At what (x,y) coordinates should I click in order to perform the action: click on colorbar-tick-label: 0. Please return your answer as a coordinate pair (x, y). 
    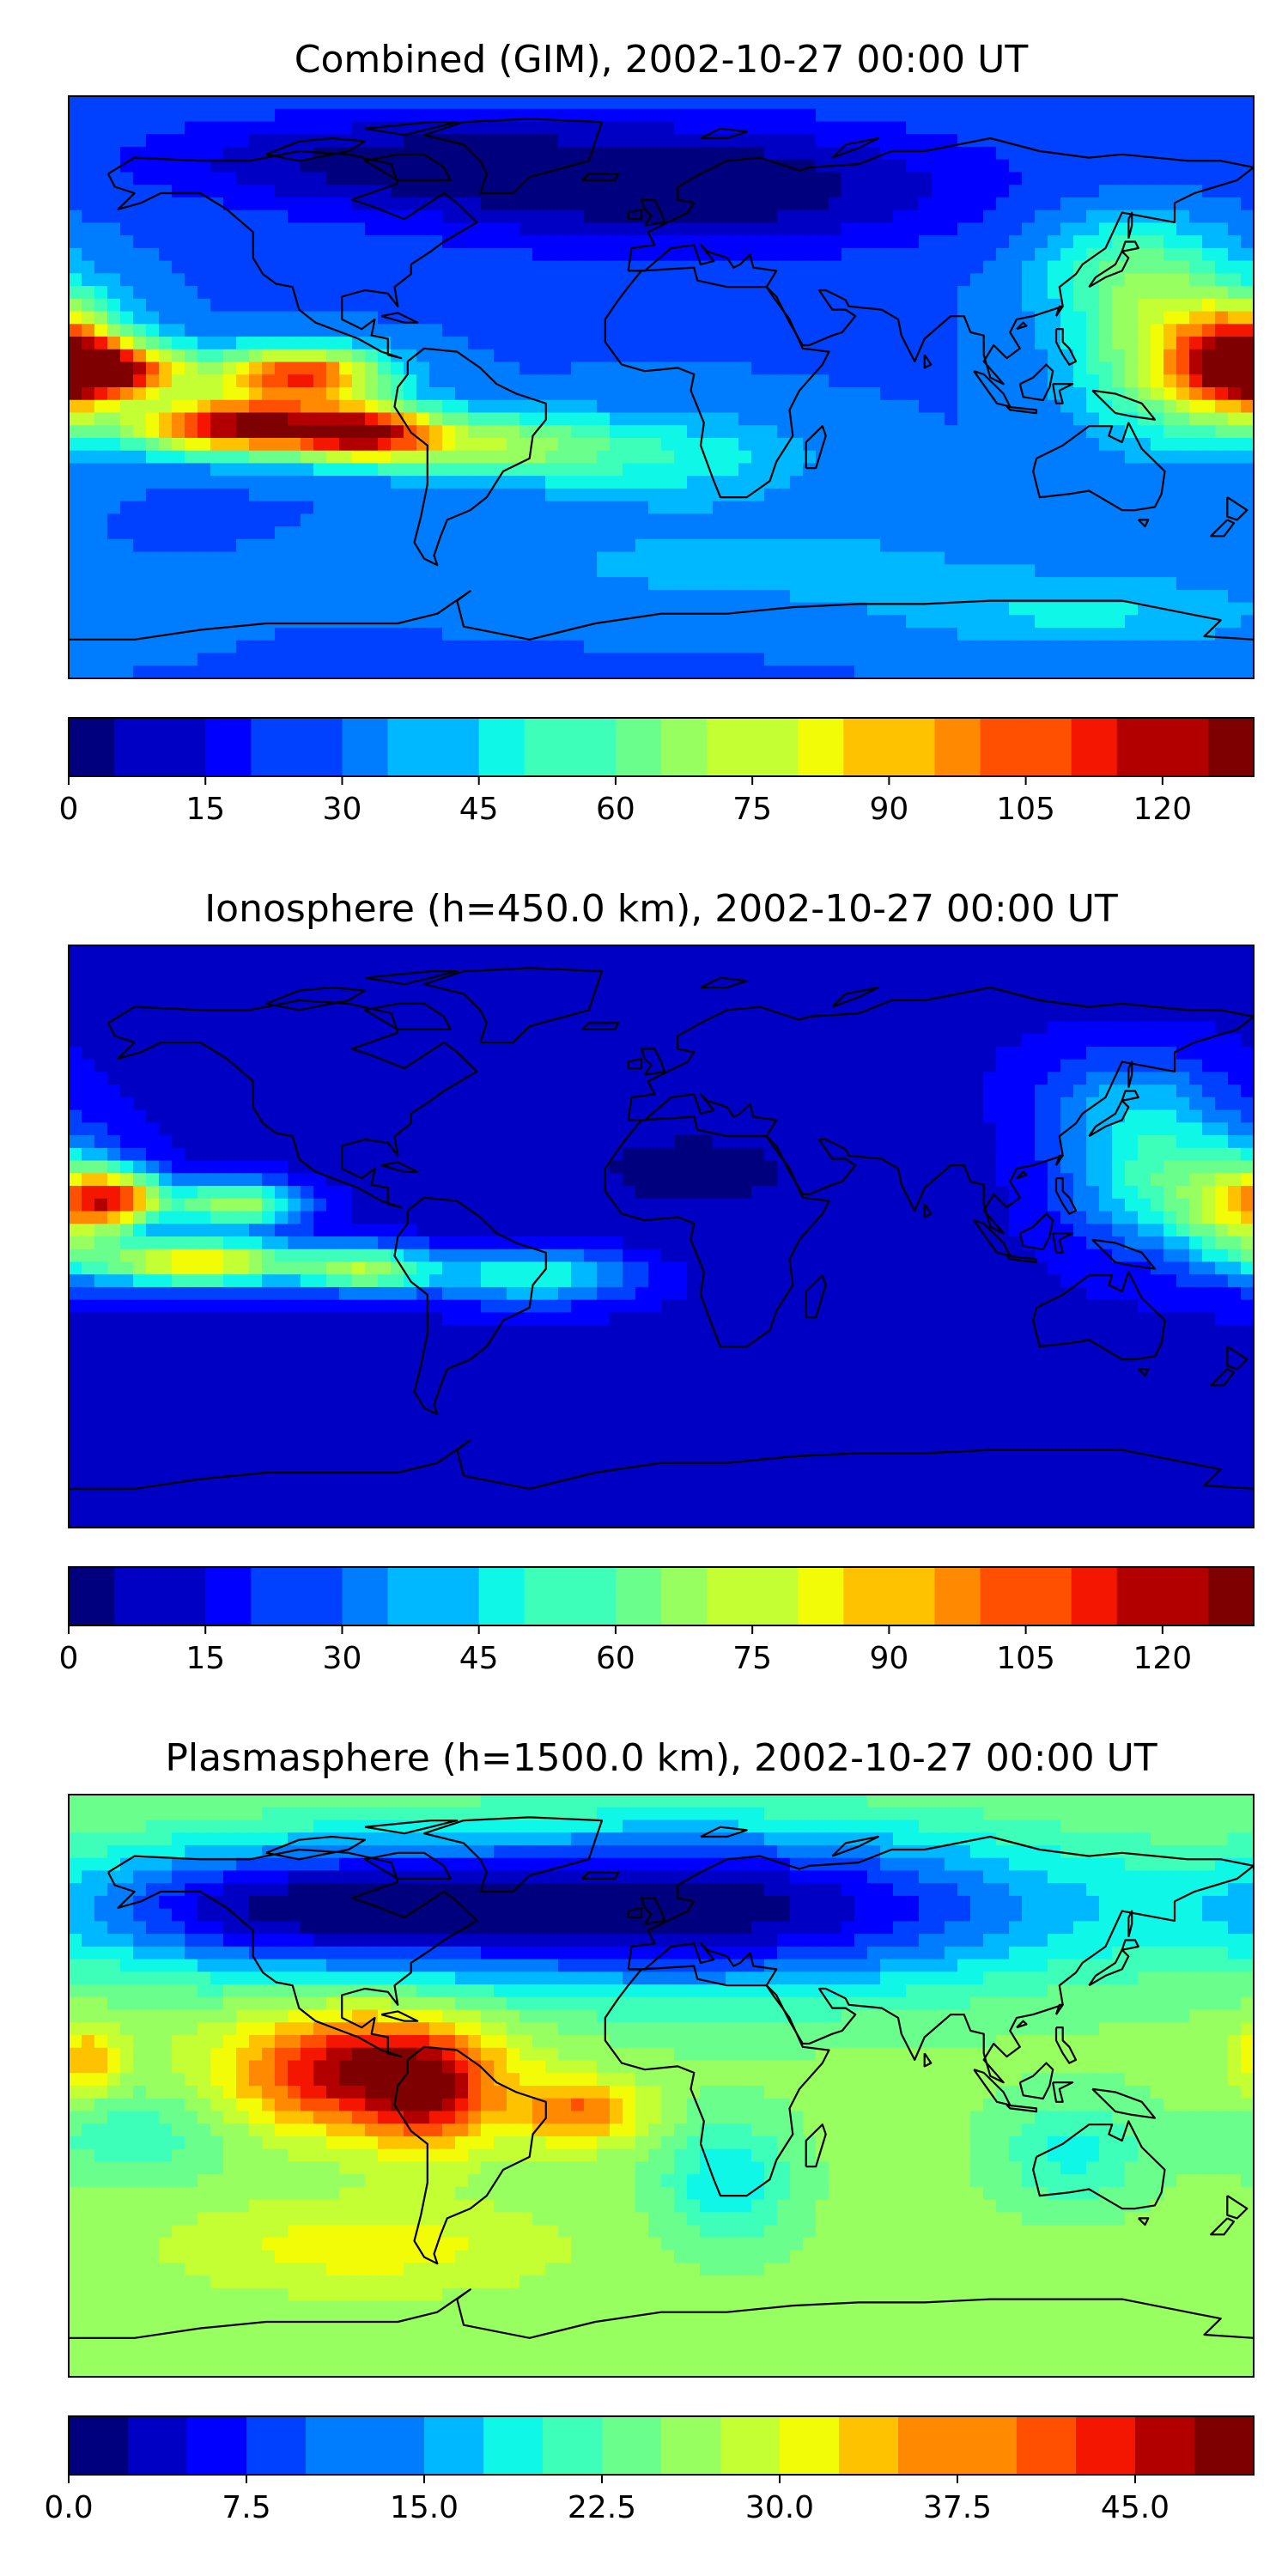
    Looking at the image, I should click on (69, 1658).